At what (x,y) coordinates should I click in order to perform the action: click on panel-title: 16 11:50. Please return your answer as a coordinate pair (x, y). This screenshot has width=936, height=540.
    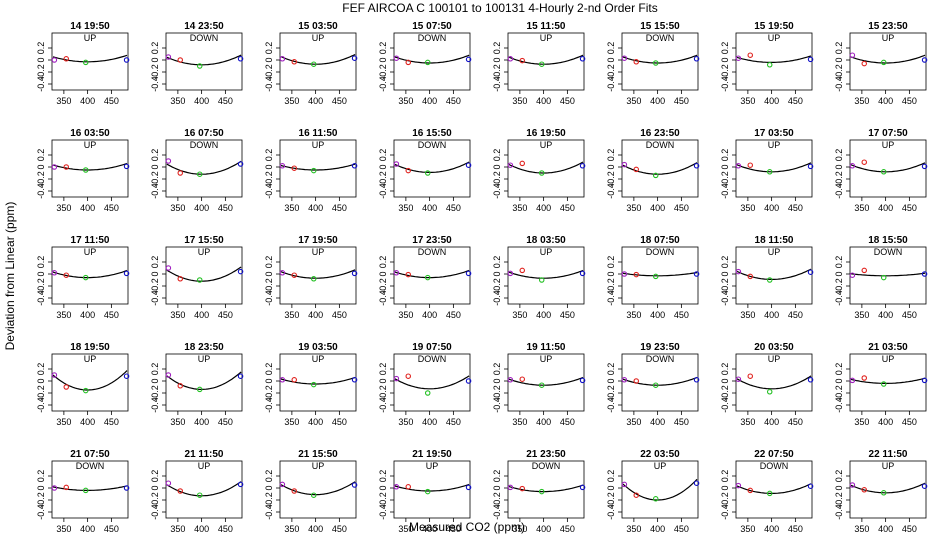
    Looking at the image, I should click on (318, 133).